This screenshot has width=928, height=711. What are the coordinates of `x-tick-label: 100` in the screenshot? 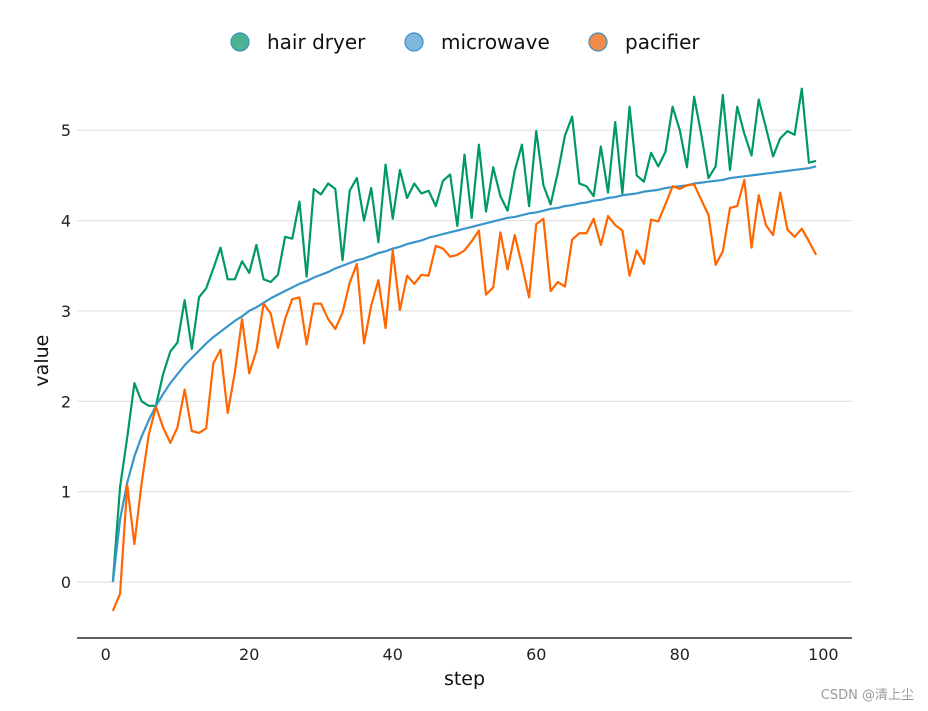 It's located at (823, 654).